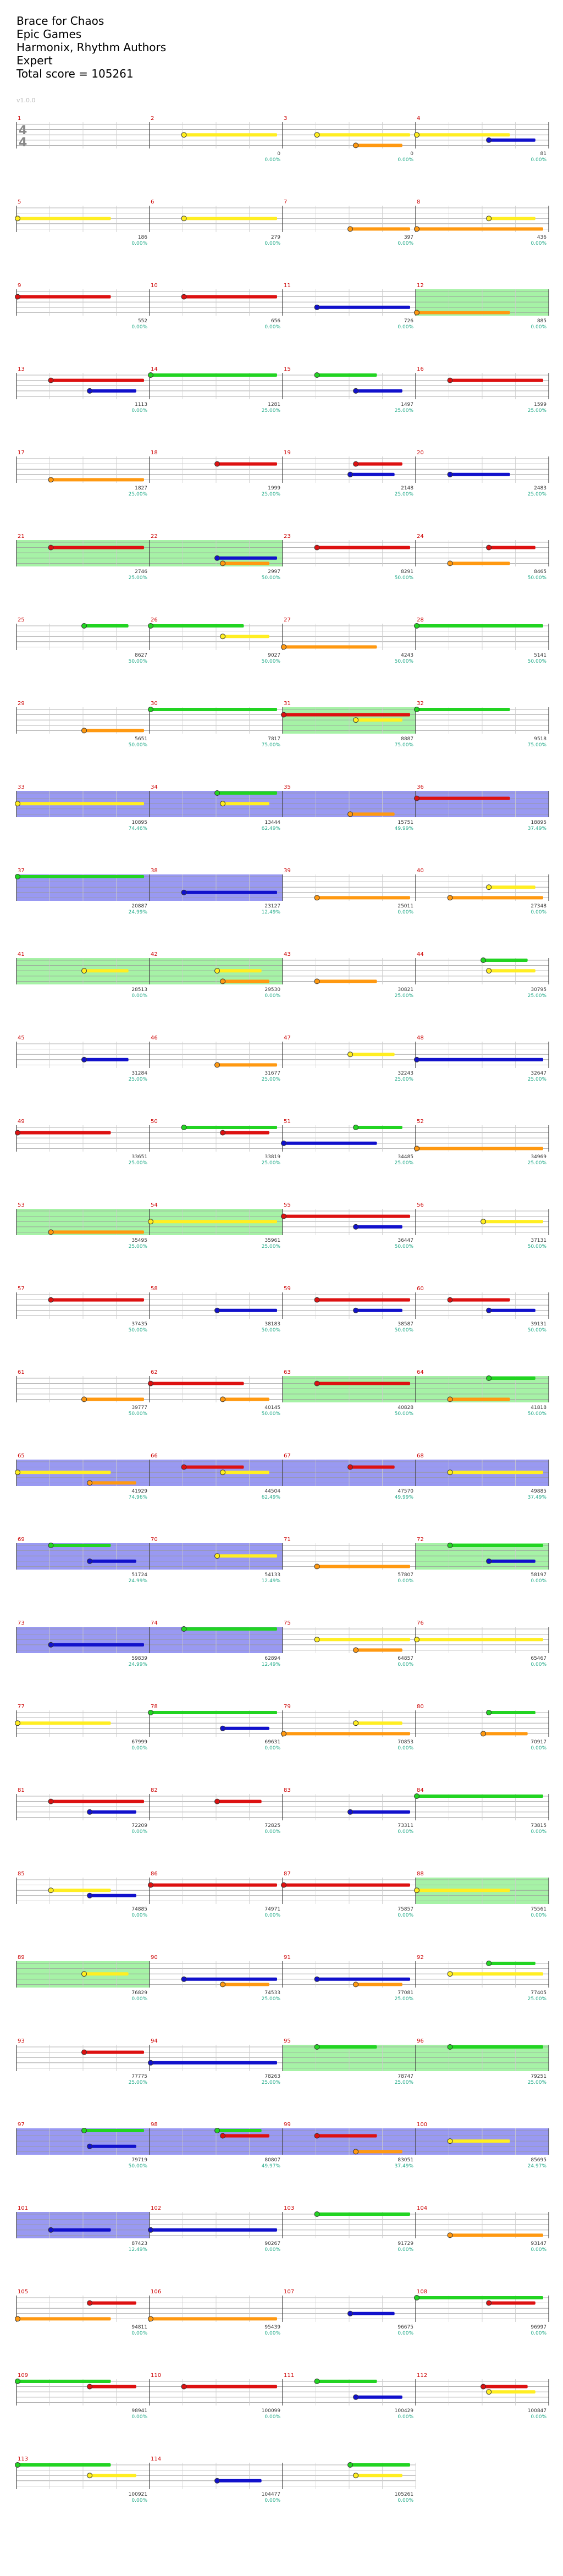 The image size is (563, 2576). Describe the element at coordinates (272, 1742) in the screenshot. I see `measure-score: 69631` at that location.